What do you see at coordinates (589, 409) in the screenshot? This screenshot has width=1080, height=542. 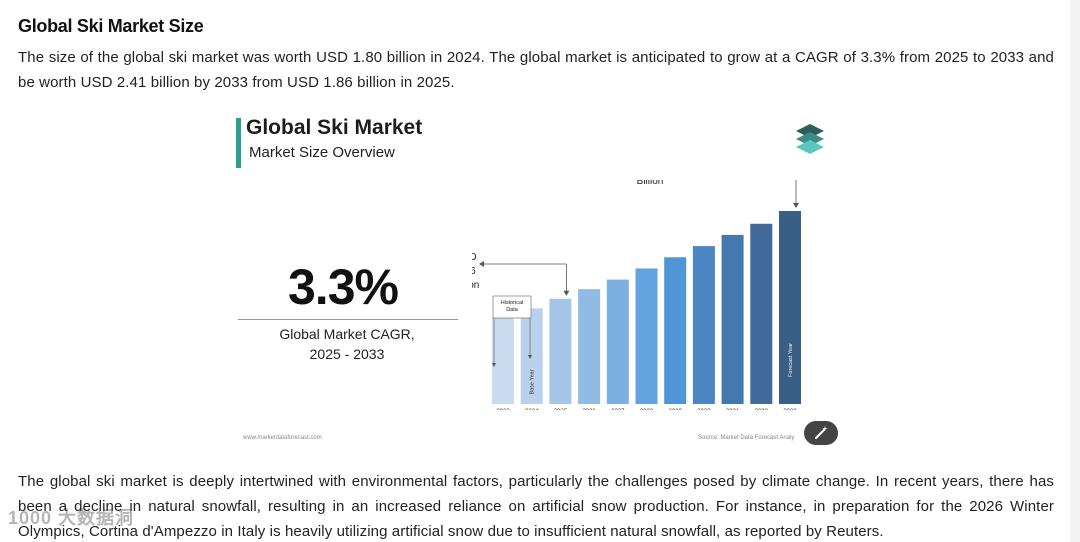 I see `x-tick-label: 2026` at bounding box center [589, 409].